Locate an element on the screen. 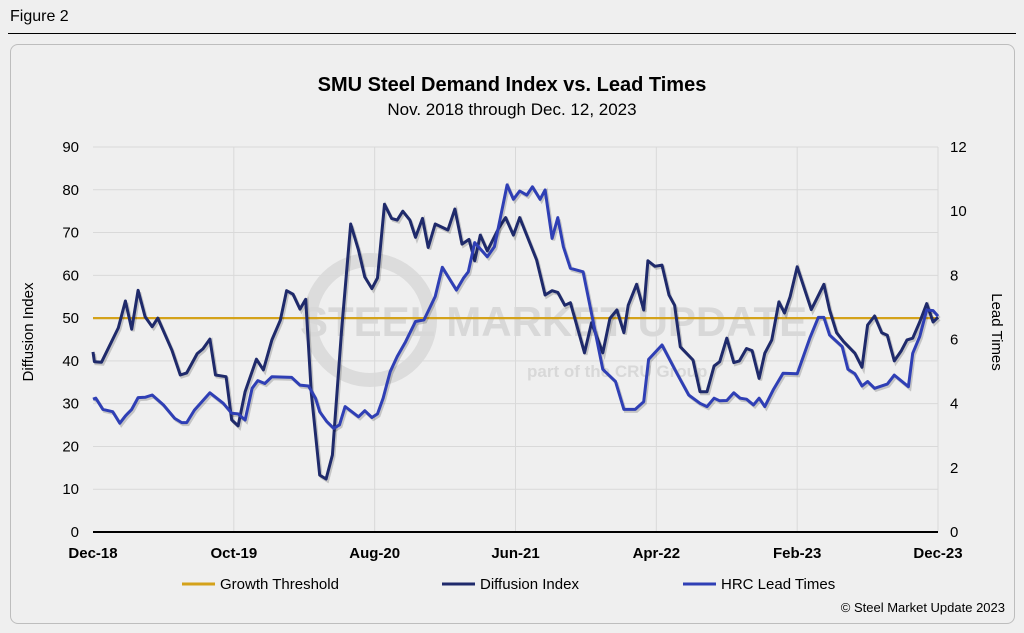 Image resolution: width=1024 pixels, height=633 pixels. legend-label-hrc-lead-times: HRC Lead Times is located at coordinates (778, 584).